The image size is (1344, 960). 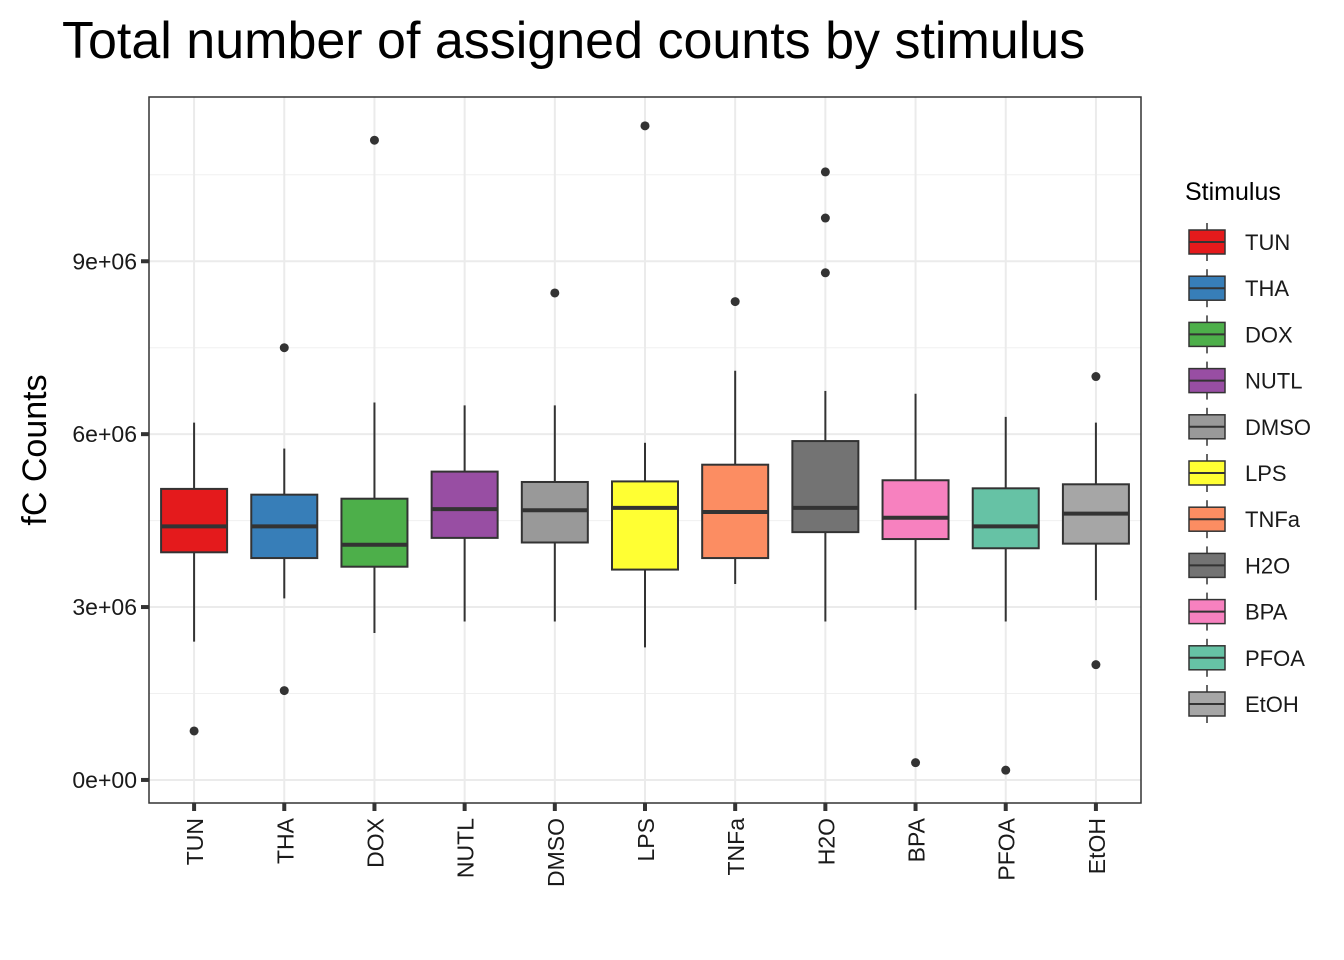 I want to click on y-axis-title: fC Counts, so click(x=35, y=449).